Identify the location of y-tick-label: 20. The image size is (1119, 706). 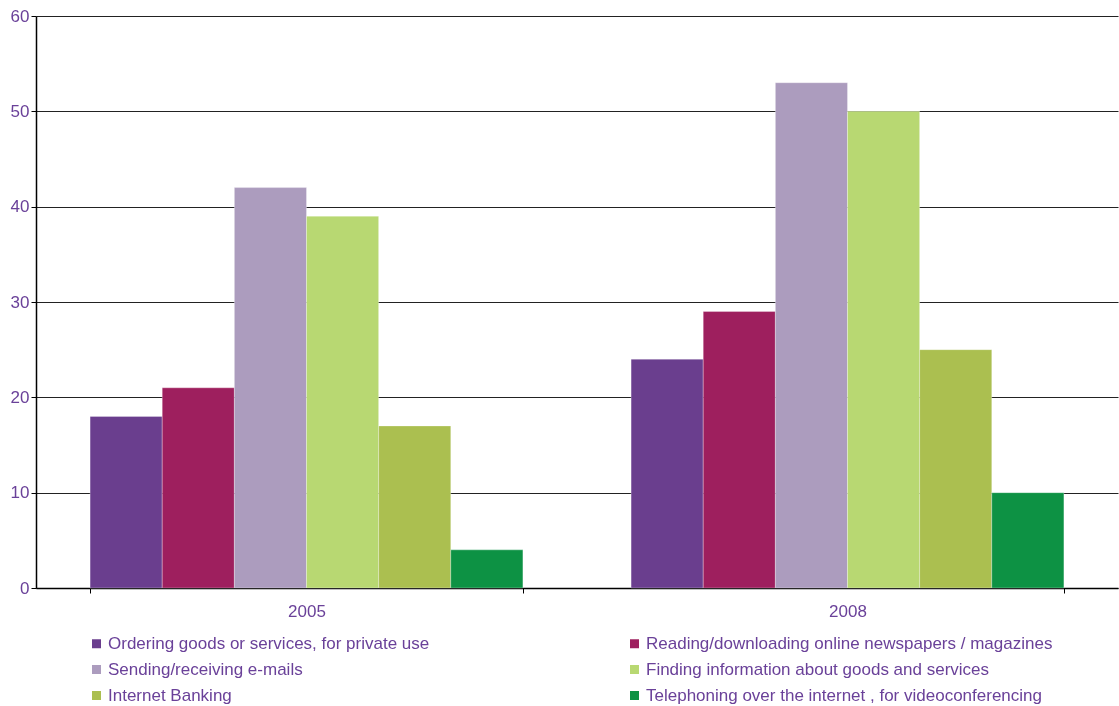
(20, 397).